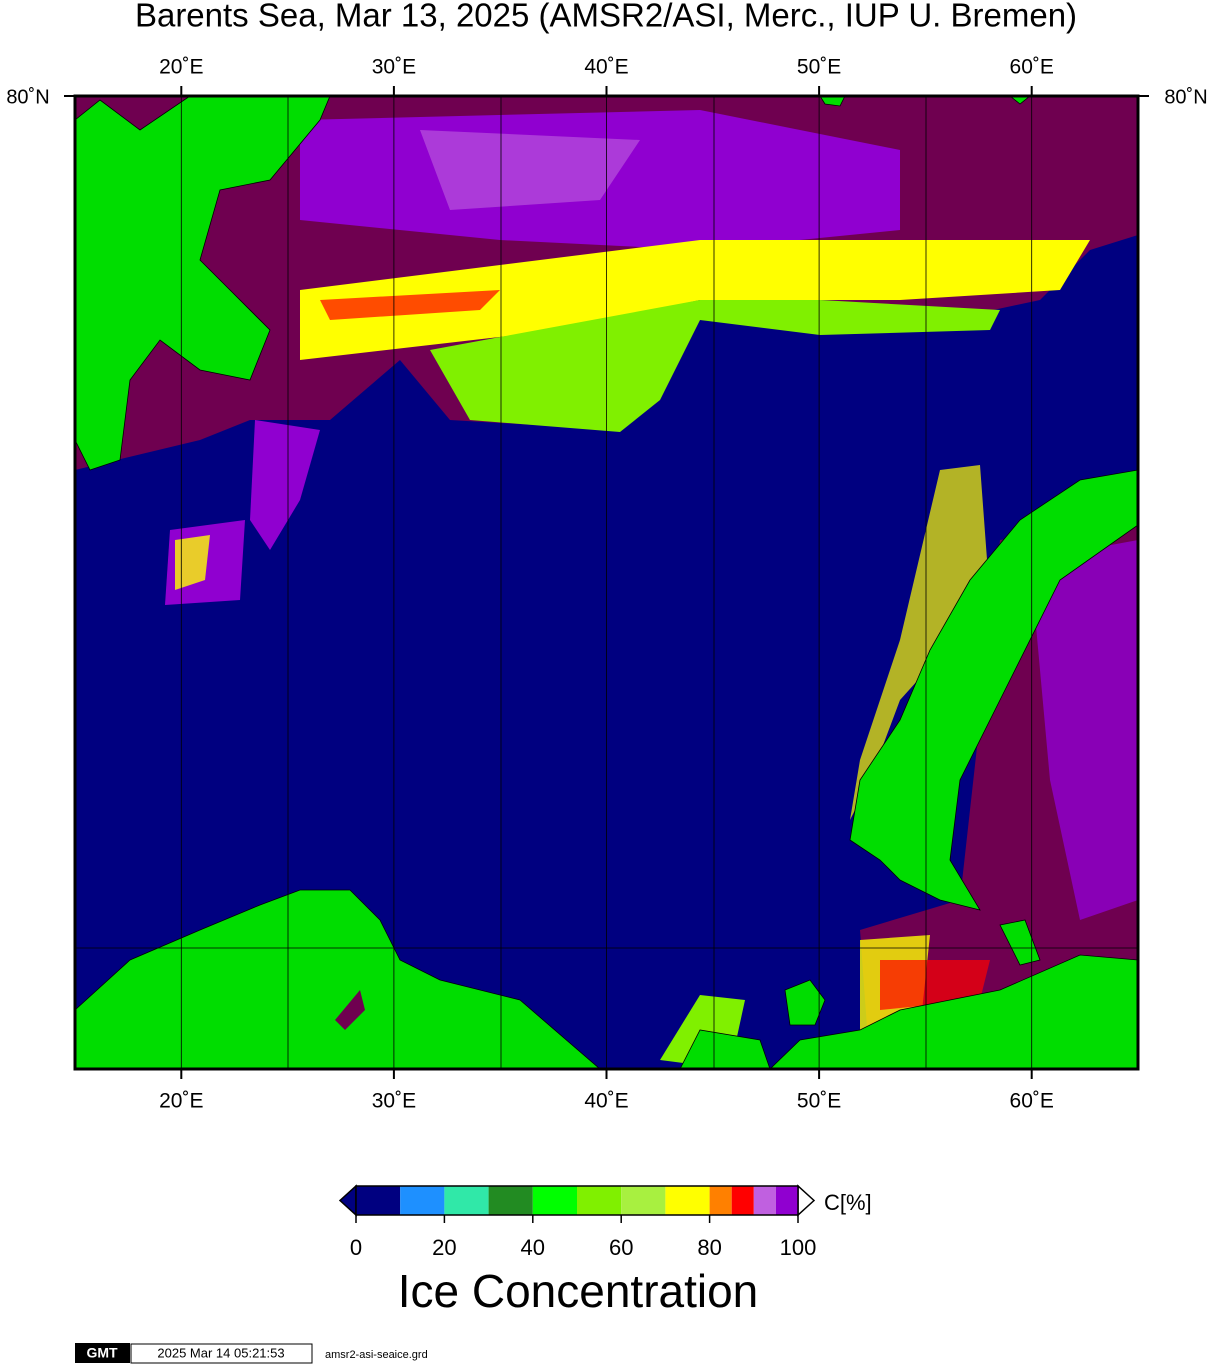  I want to click on timestamp: 2025 Mar 14 05:21:53, so click(220, 1352).